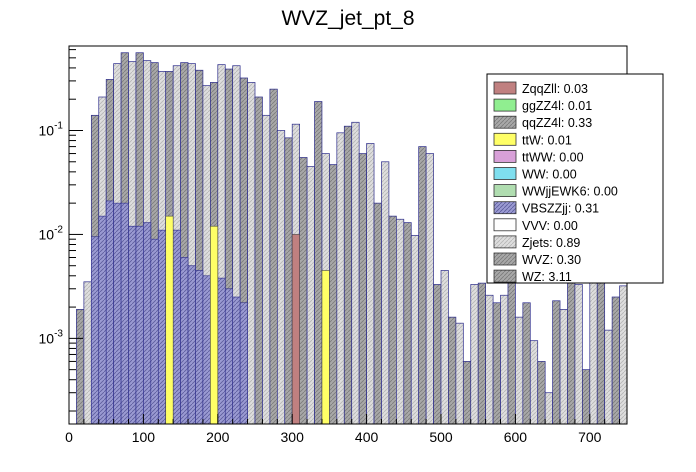 Image resolution: width=696 pixels, height=472 pixels. Describe the element at coordinates (551, 243) in the screenshot. I see `legend-entry-label: Zjets: 0.89` at that location.